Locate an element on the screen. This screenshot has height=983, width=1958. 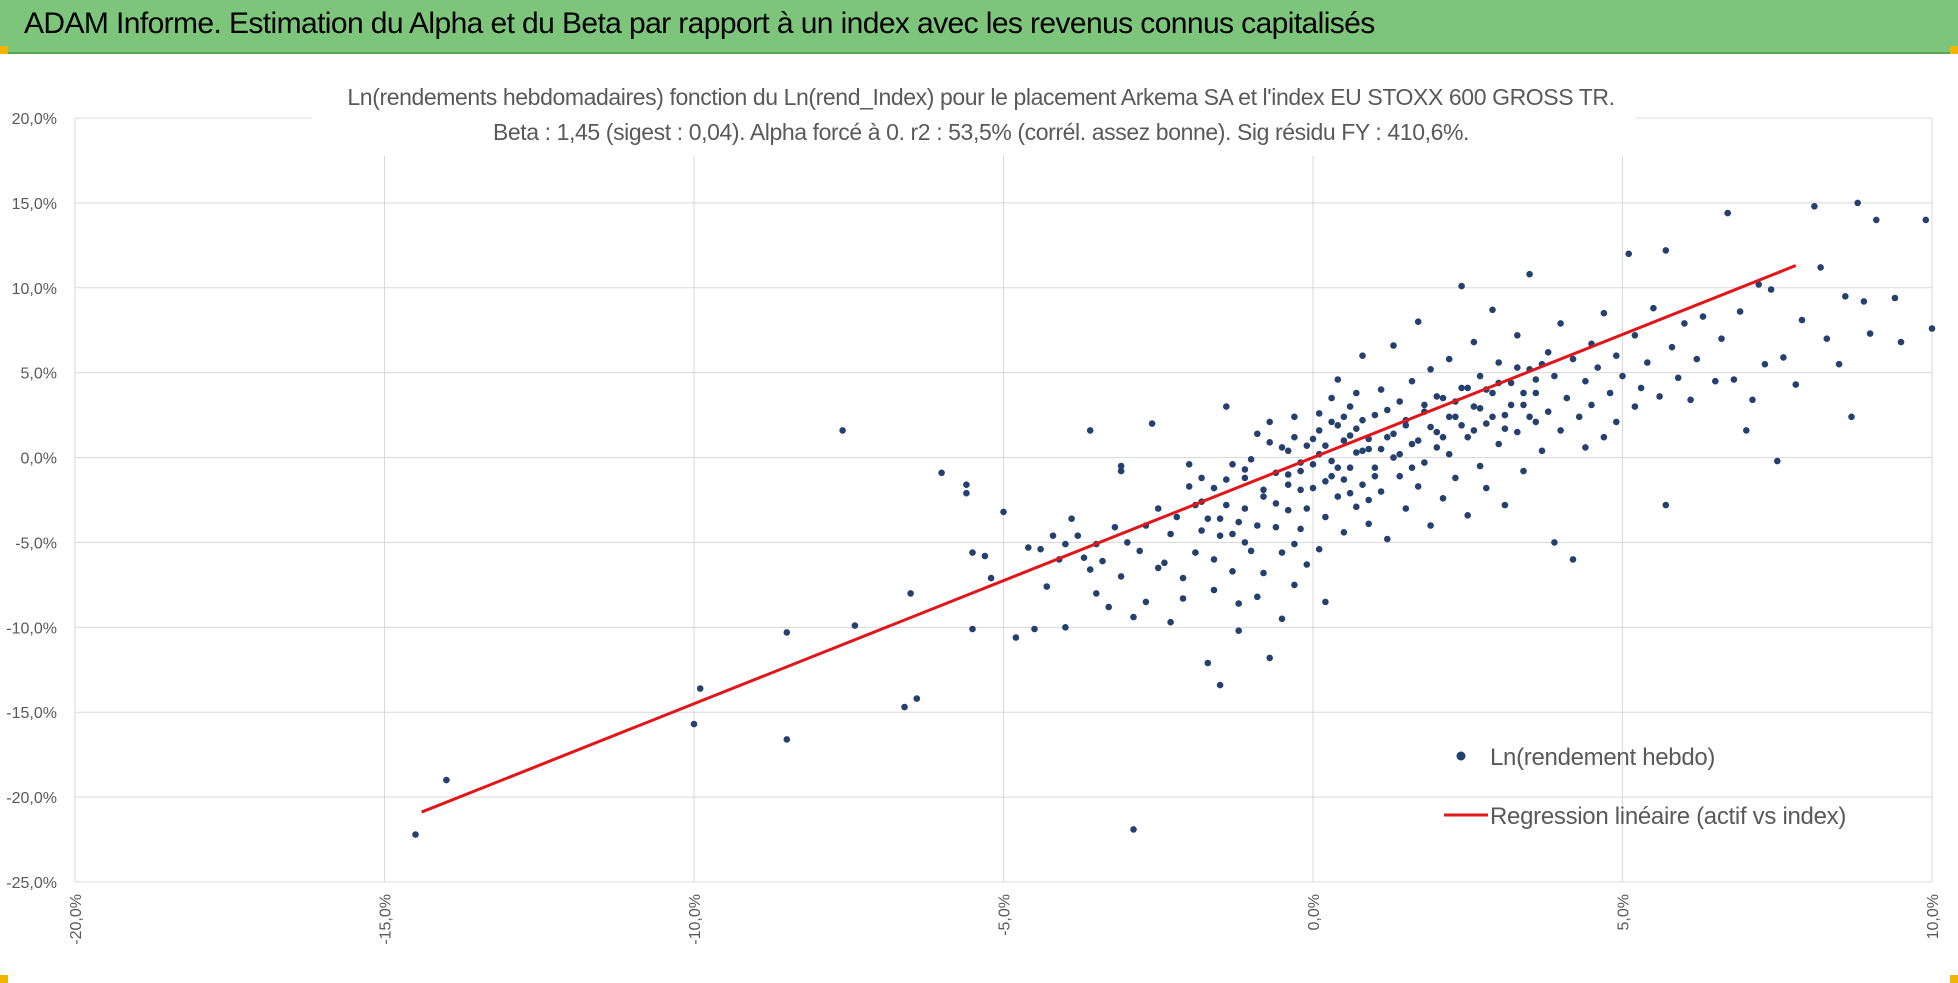
y-tick-label: 5,0% is located at coordinates (39, 374).